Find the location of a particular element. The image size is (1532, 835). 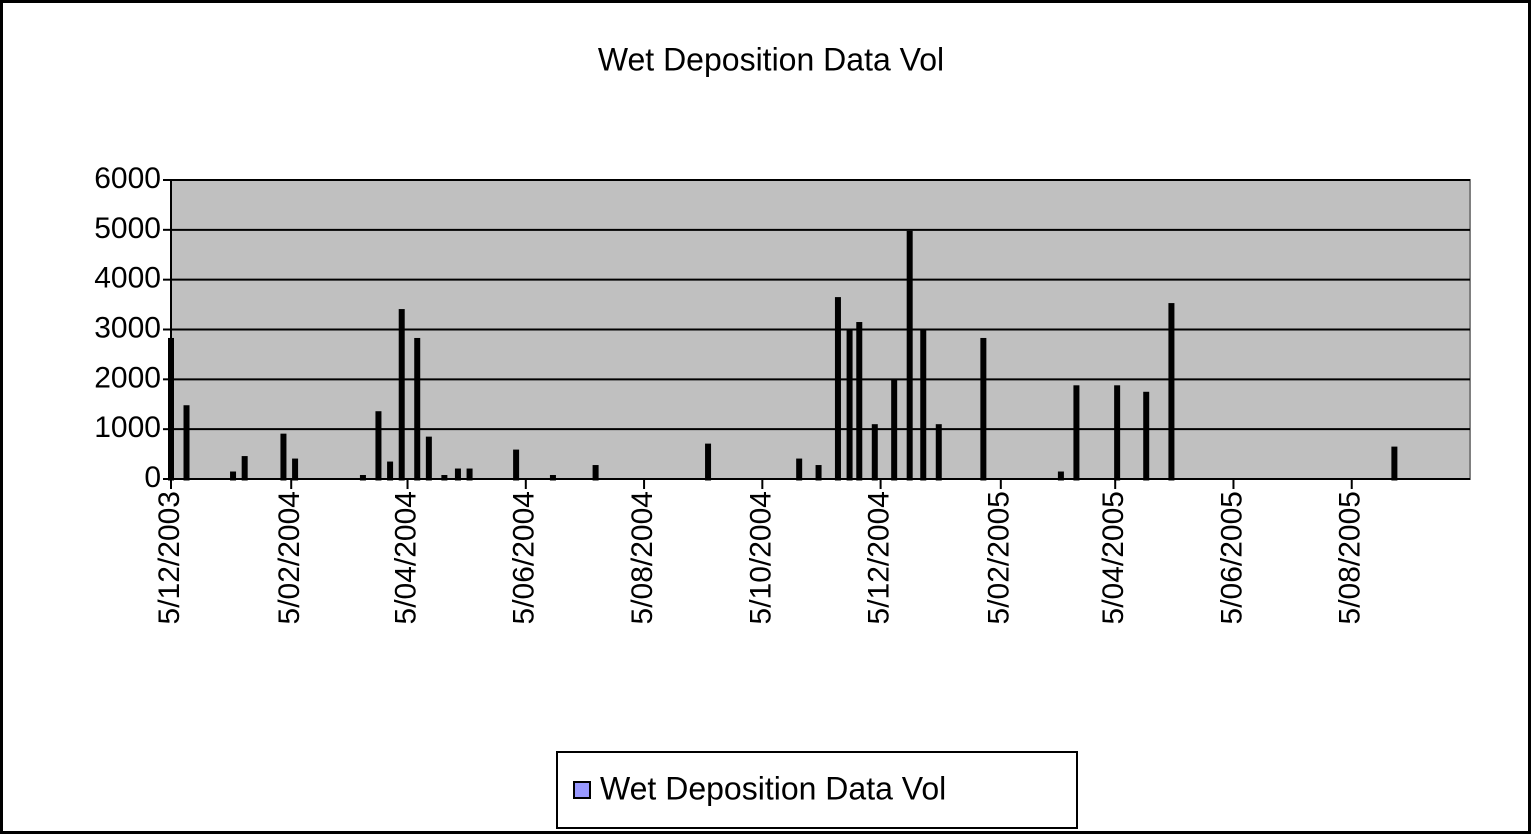

x-tick-label: 5/10/2004 is located at coordinates (760, 557).